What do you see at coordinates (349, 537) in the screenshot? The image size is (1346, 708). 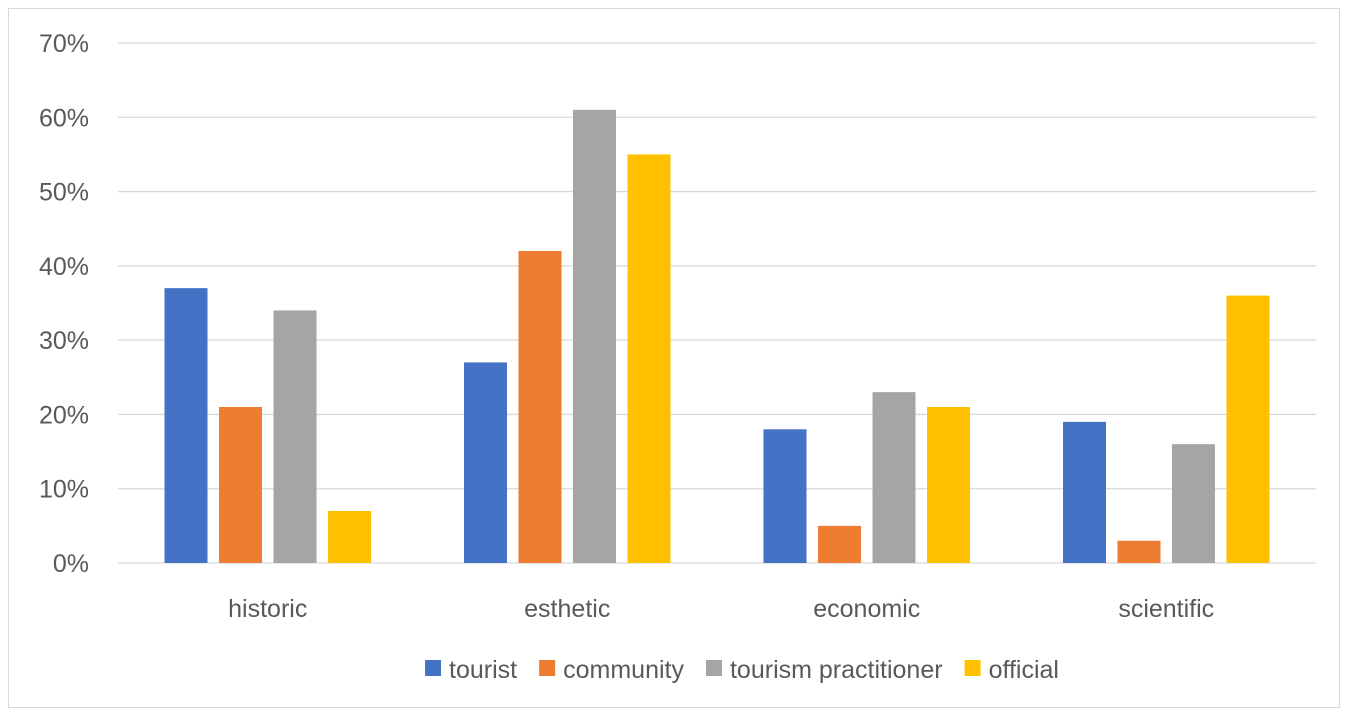 I see `bar-official-historic` at bounding box center [349, 537].